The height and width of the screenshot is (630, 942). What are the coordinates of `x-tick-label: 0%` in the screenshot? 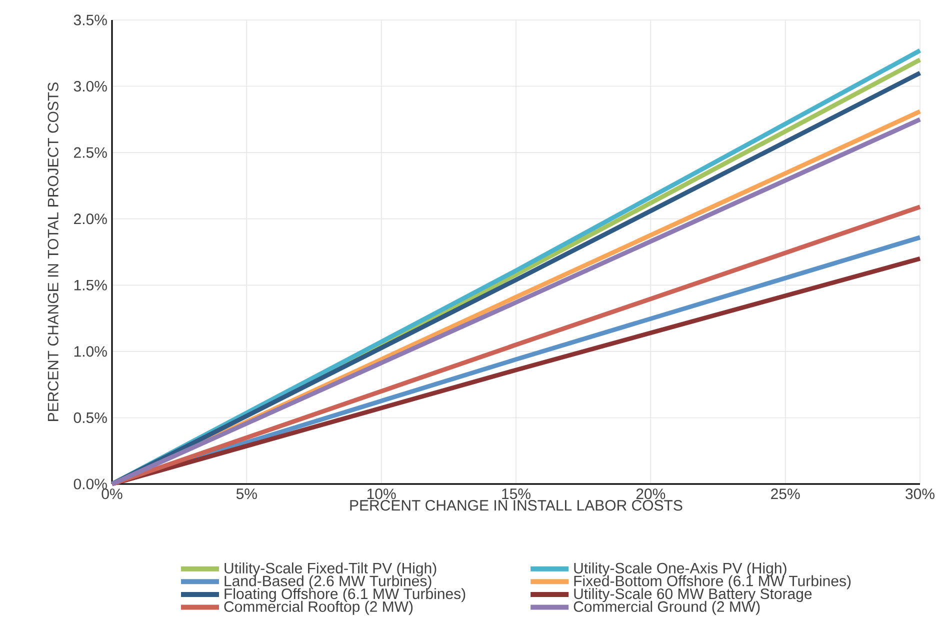 It's located at (112, 494).